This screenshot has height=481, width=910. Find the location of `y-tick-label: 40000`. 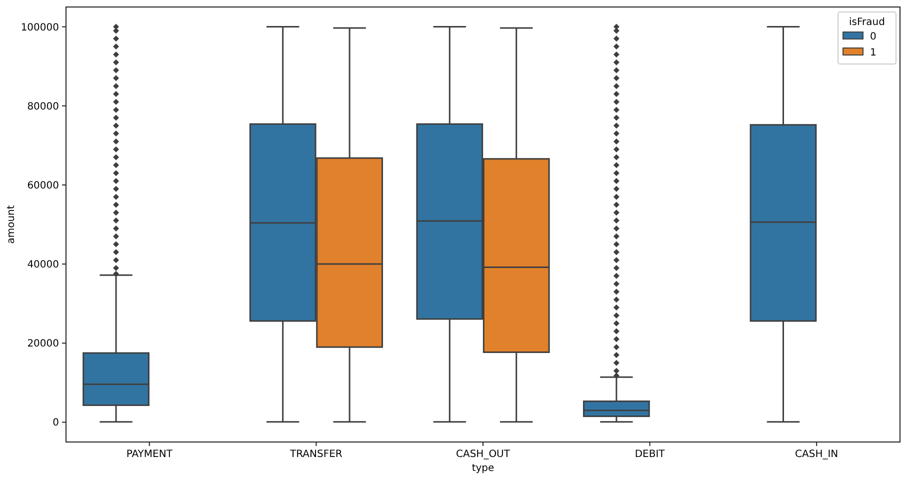

y-tick-label: 40000 is located at coordinates (43, 265).